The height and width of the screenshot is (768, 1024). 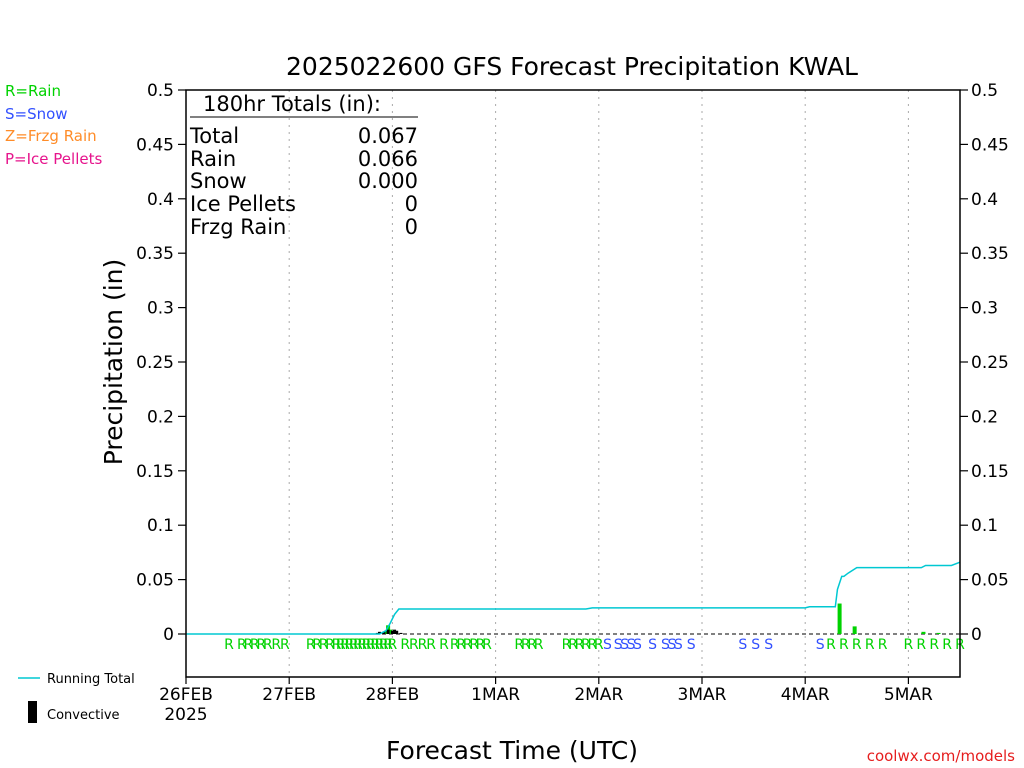 What do you see at coordinates (345, 645) in the screenshot?
I see `ptype-marker-14: R` at bounding box center [345, 645].